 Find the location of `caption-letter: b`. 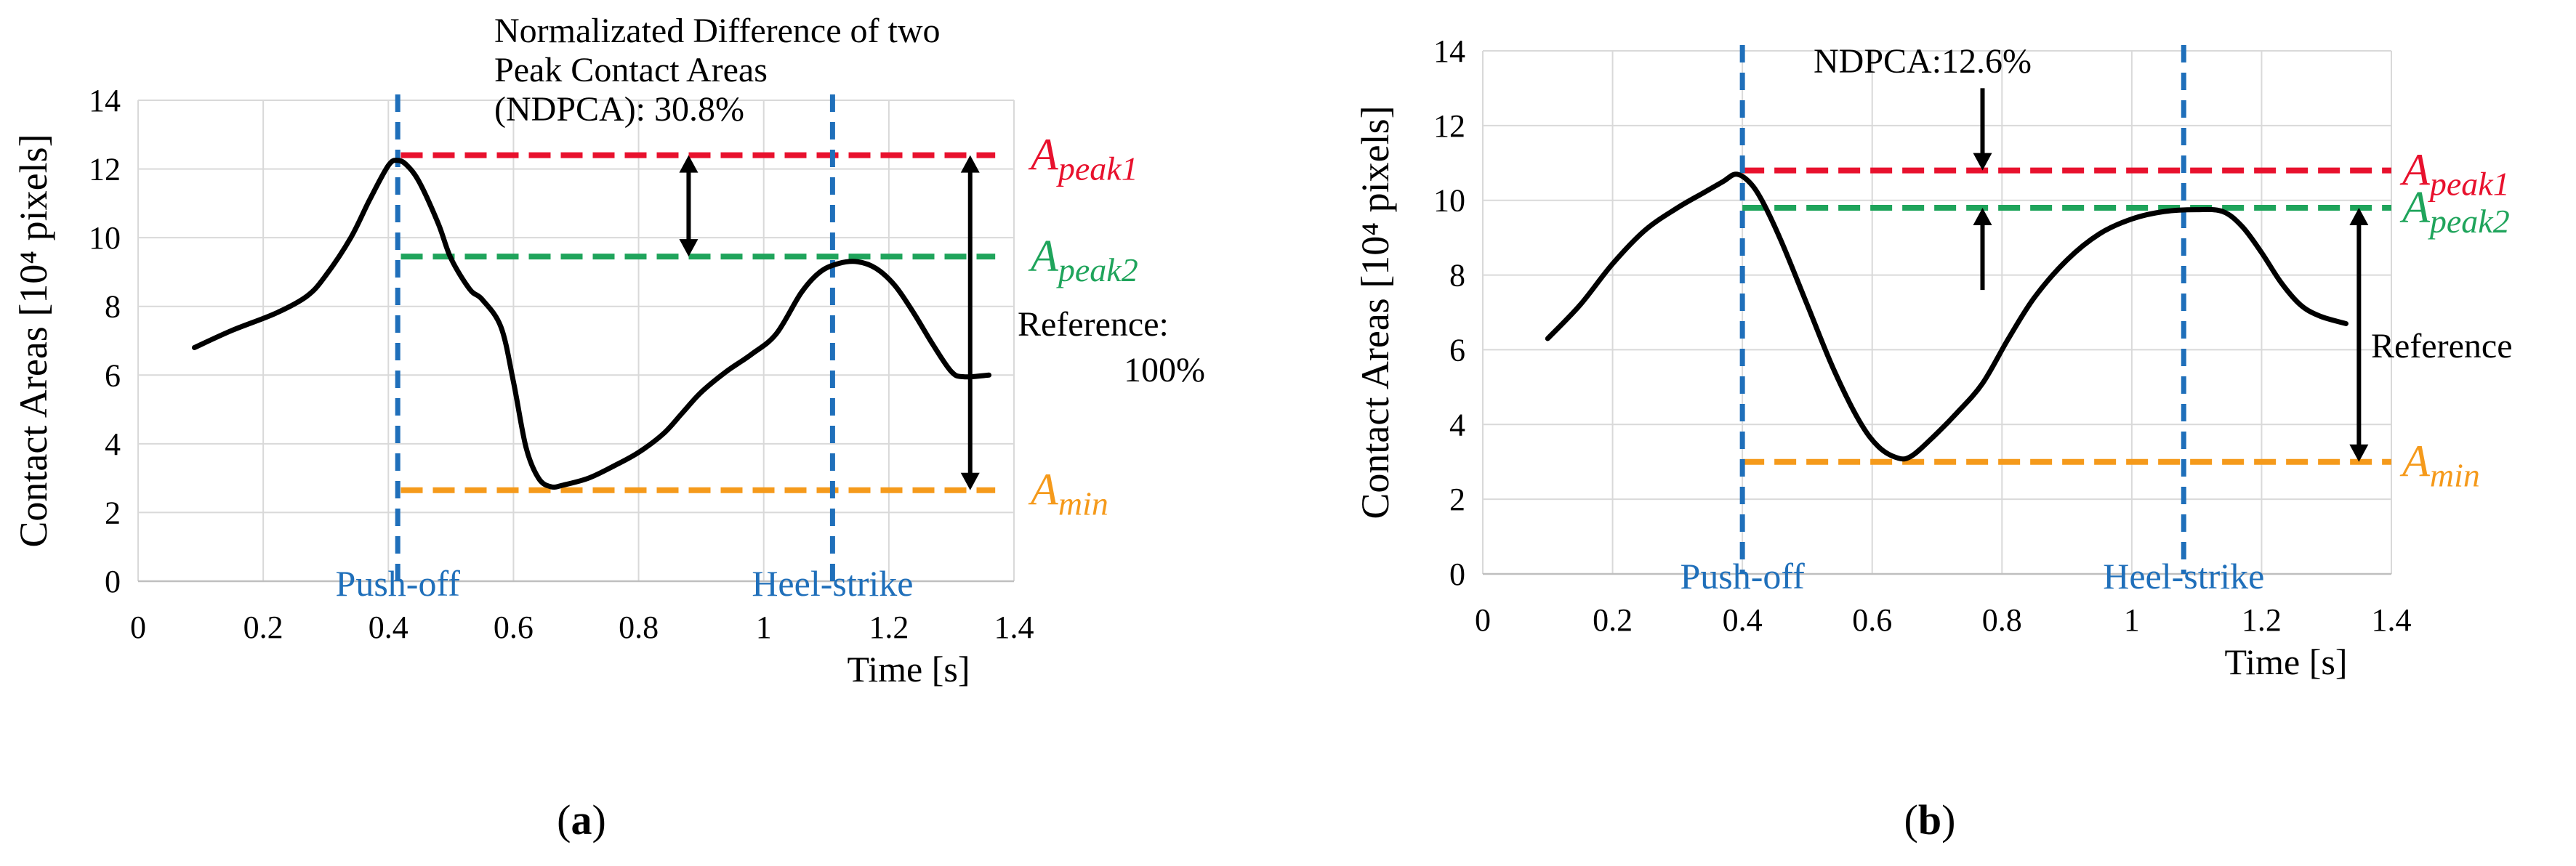

caption-letter: b is located at coordinates (1929, 819).